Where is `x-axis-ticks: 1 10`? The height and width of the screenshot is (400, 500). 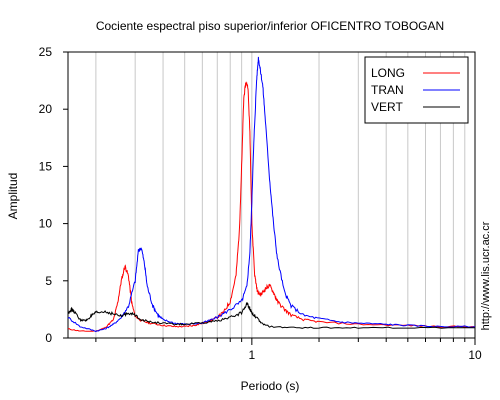
x-axis-ticks: 1 10 is located at coordinates (288, 350).